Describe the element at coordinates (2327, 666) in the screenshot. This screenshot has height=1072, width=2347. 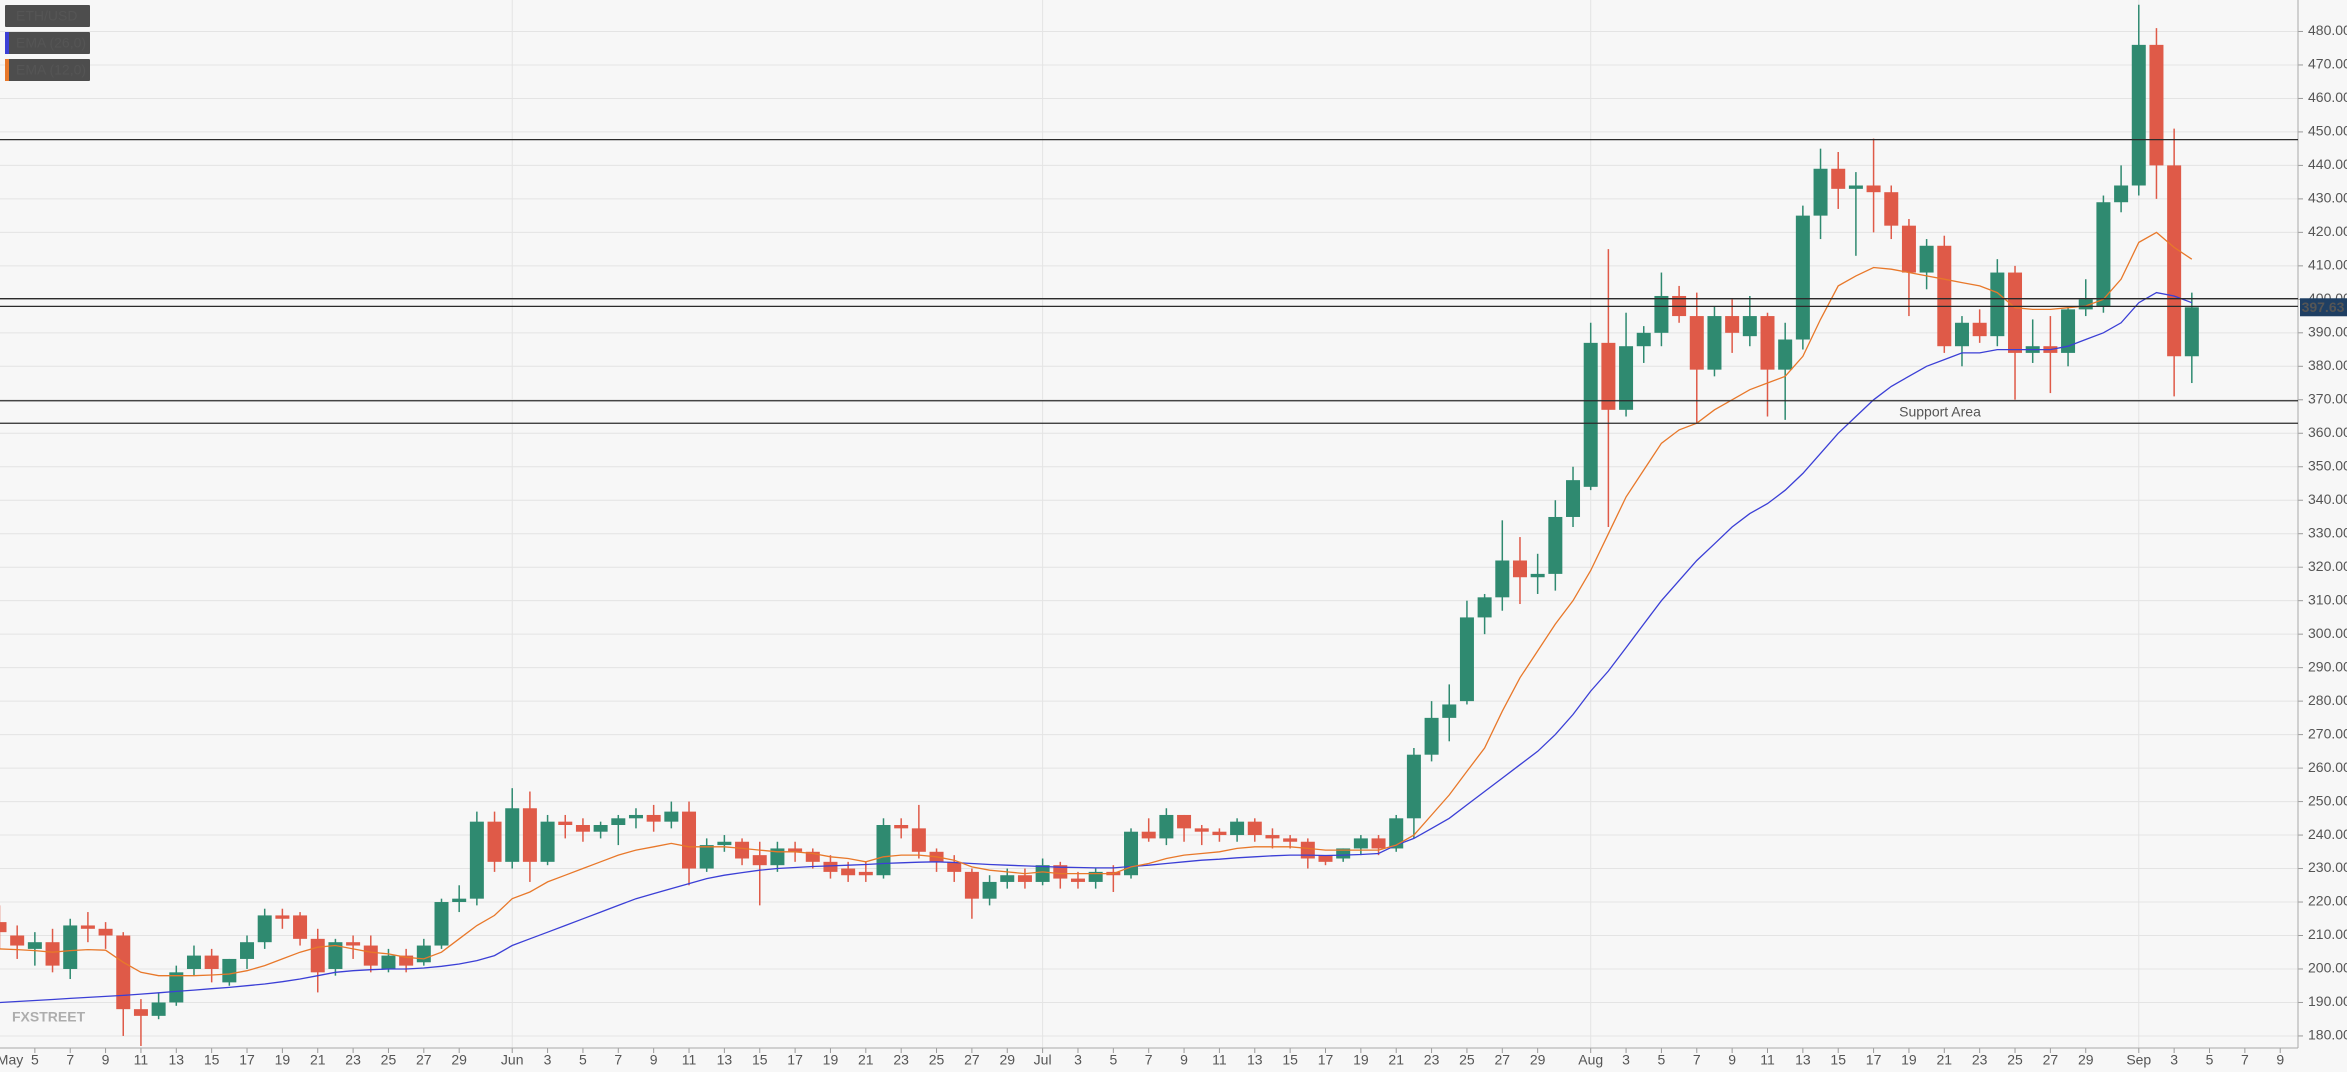
I see `y-tick-label: 290.00` at that location.